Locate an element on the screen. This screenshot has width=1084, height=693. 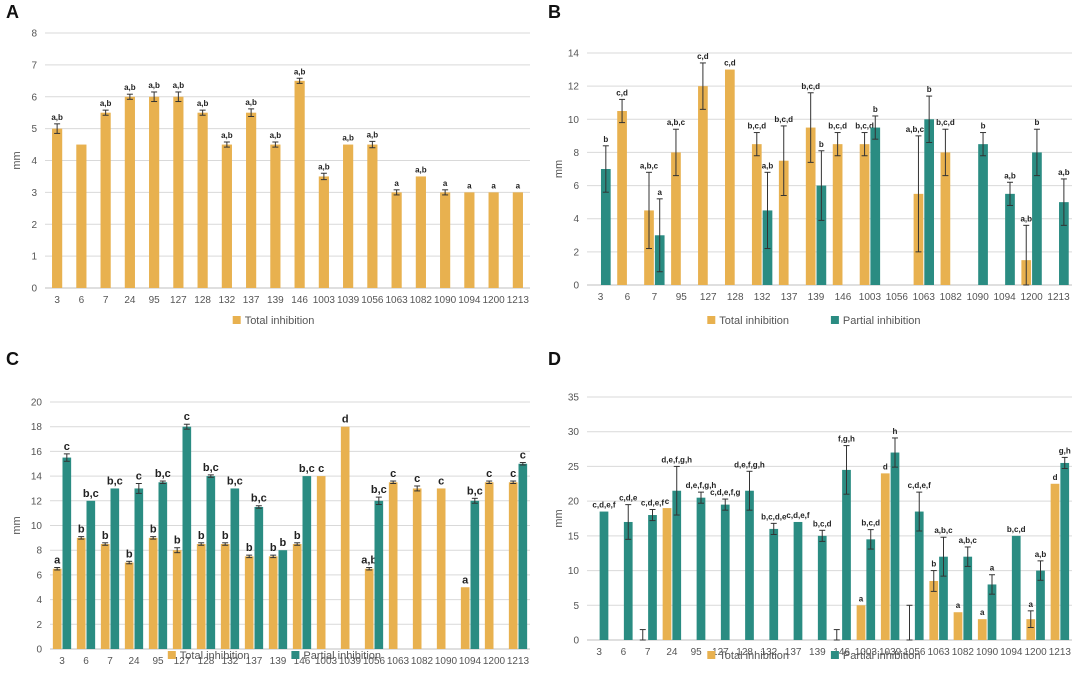
x-tick-label: 24 is located at coordinates (672, 652).